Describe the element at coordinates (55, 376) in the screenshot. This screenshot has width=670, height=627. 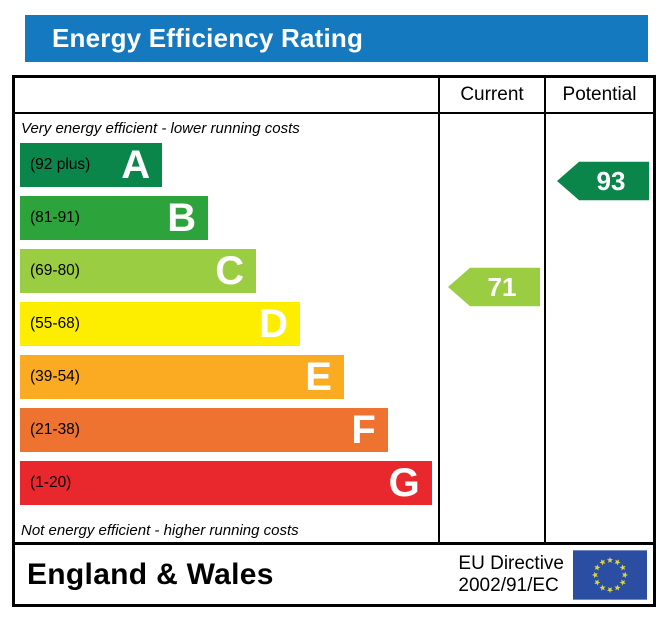
I see `band-range-label: (39-54)` at that location.